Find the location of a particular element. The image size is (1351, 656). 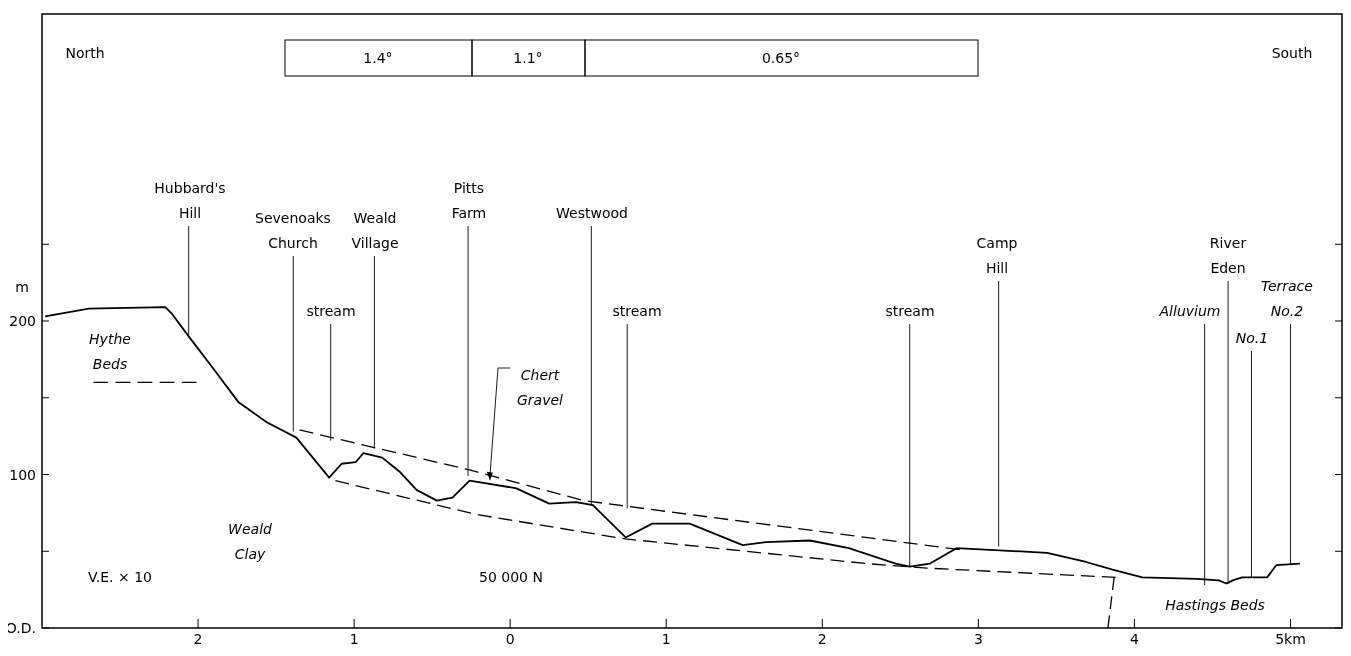

annotation: Alluvium is located at coordinates (1189, 311).